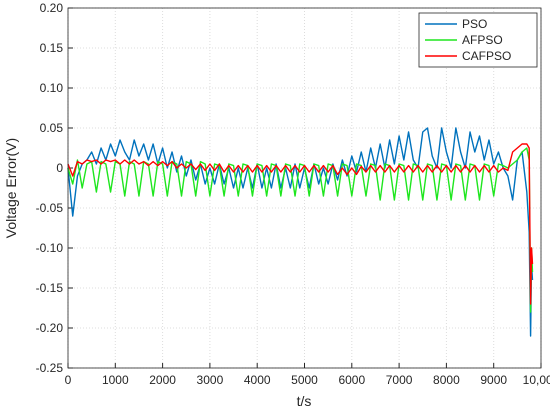 The width and height of the screenshot is (550, 415). I want to click on x-tick-label: 0, so click(68, 380).